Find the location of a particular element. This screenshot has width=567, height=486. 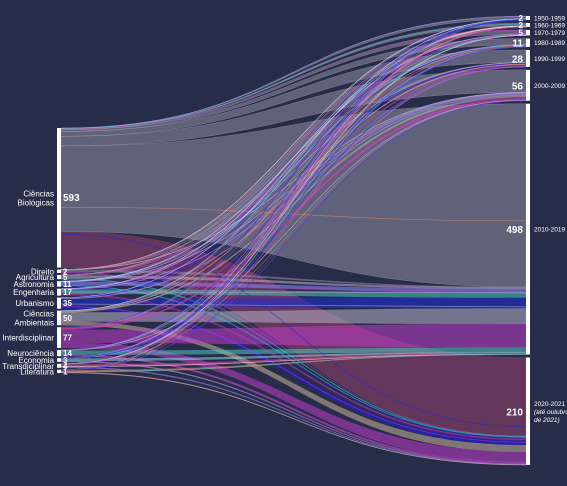

target-value-2000-2009: 56 is located at coordinates (518, 86).